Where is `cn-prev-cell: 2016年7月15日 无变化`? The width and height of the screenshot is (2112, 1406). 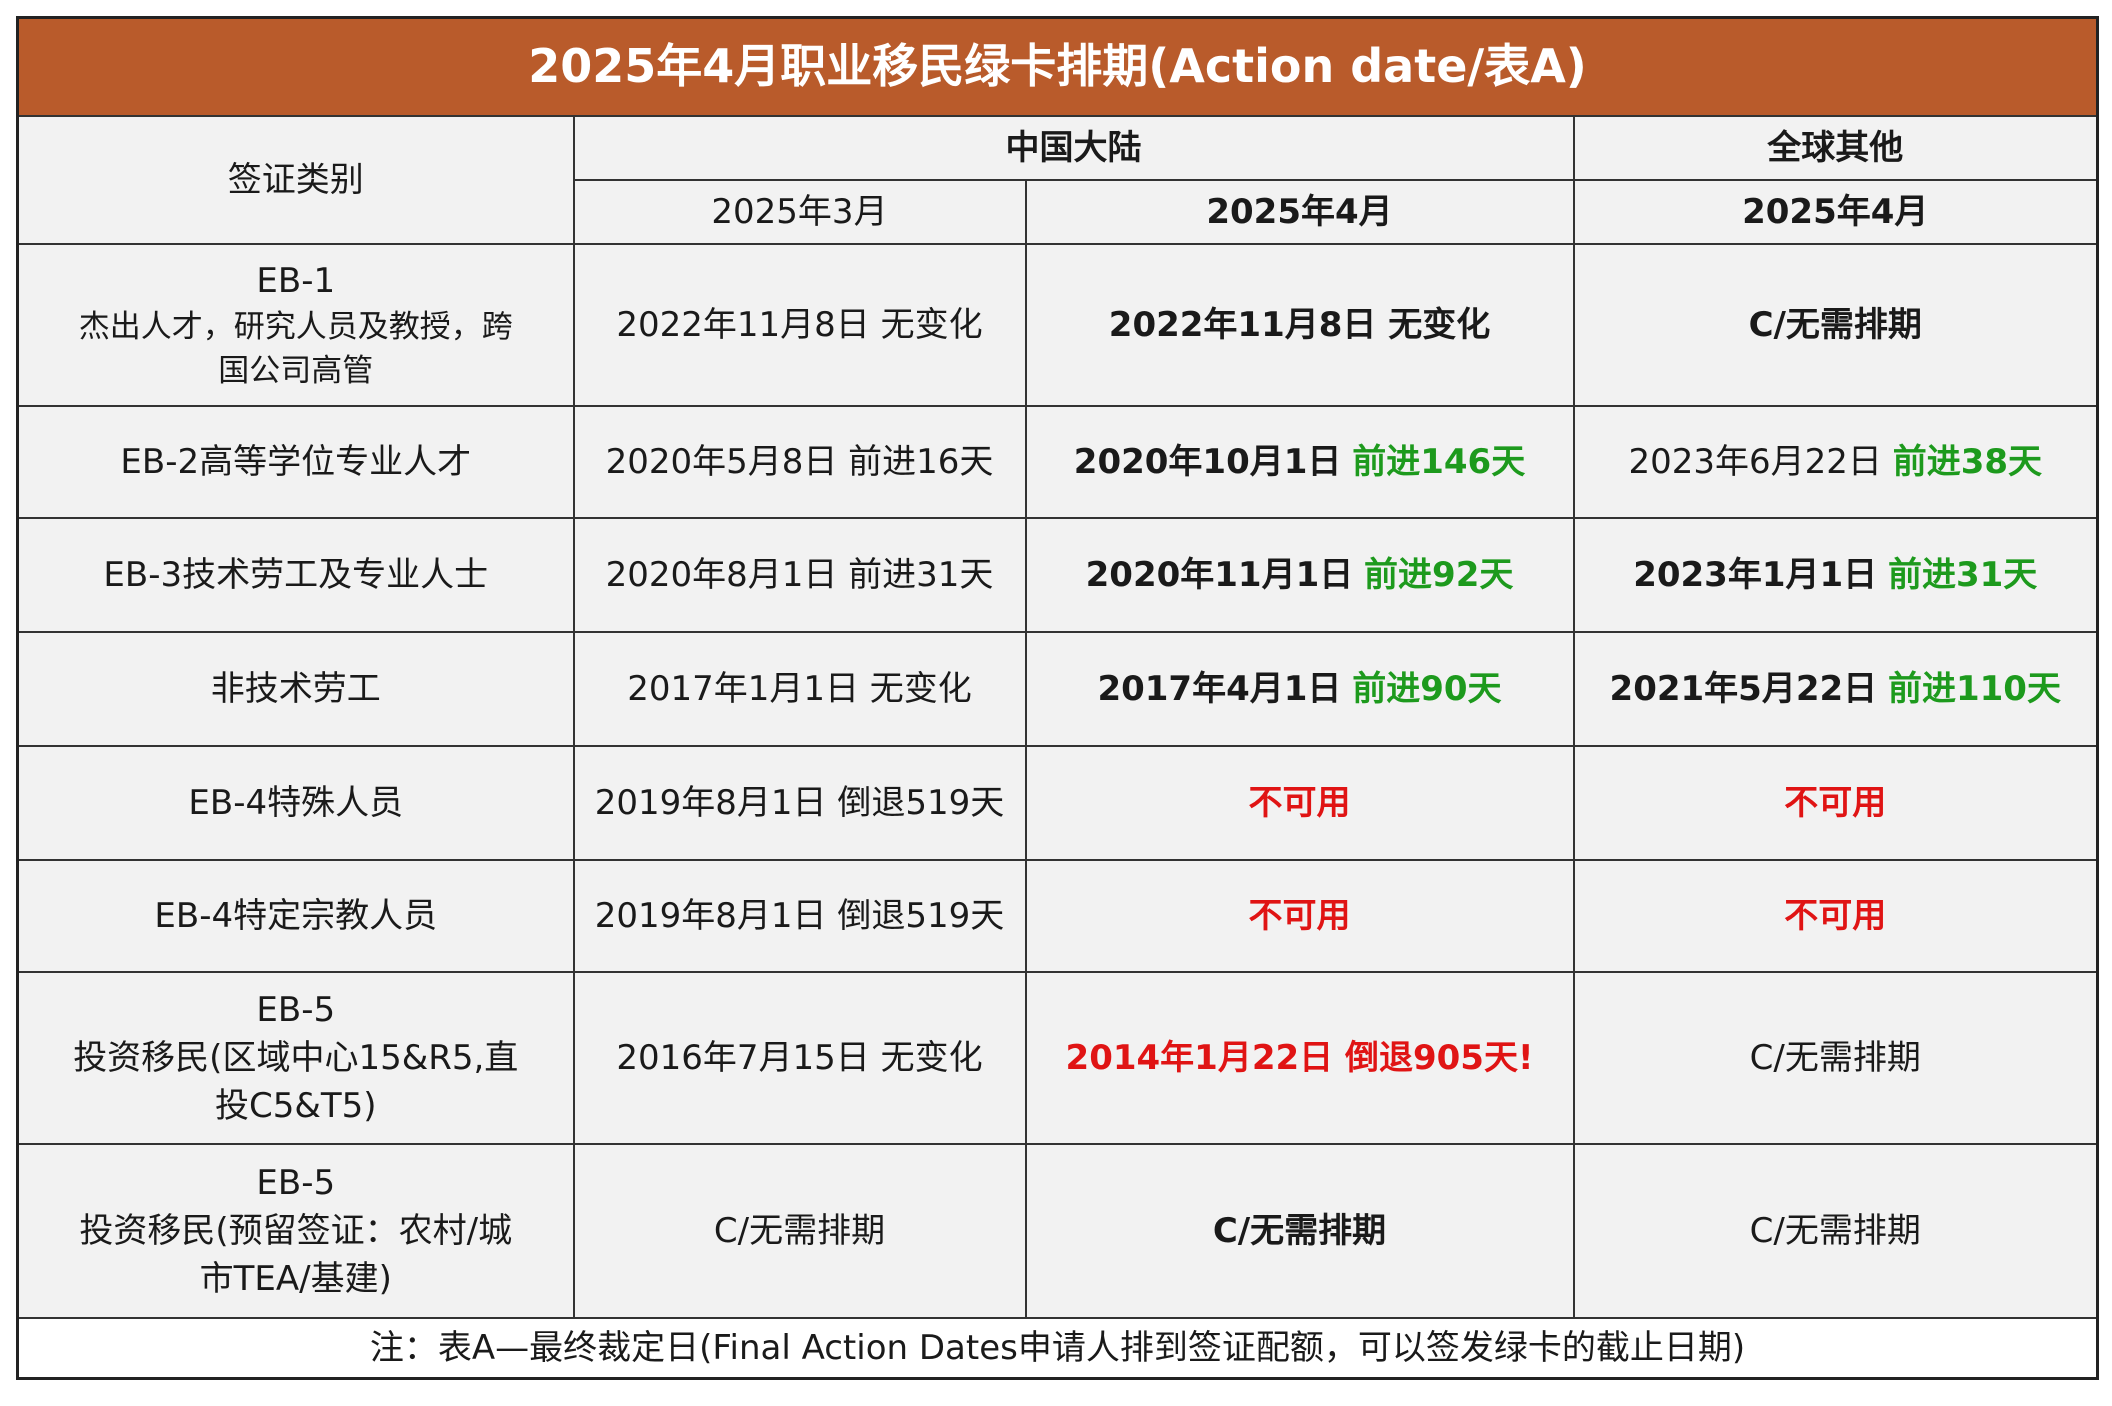 cn-prev-cell: 2016年7月15日 无变化 is located at coordinates (799, 1058).